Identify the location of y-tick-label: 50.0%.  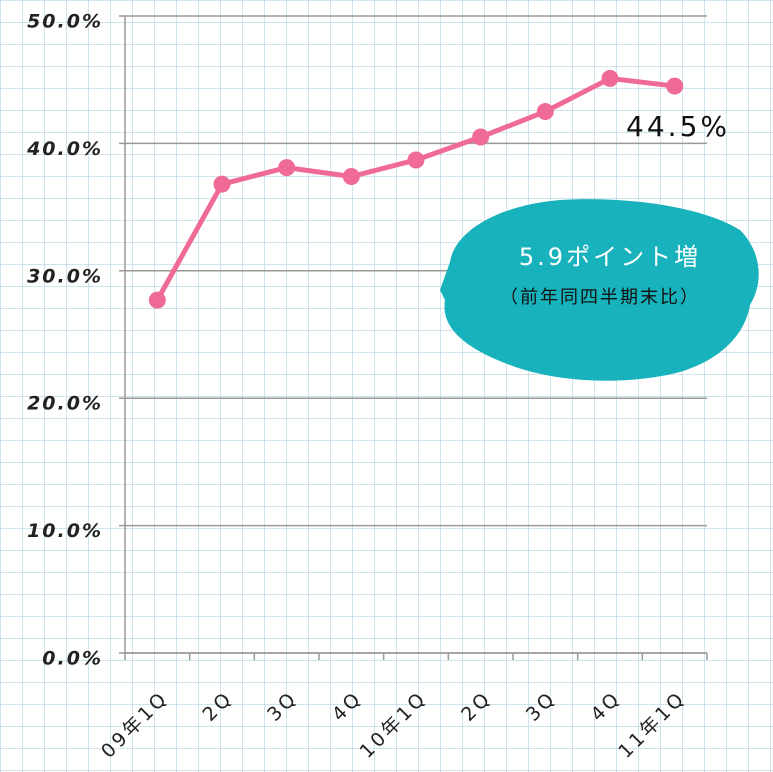
(65, 22).